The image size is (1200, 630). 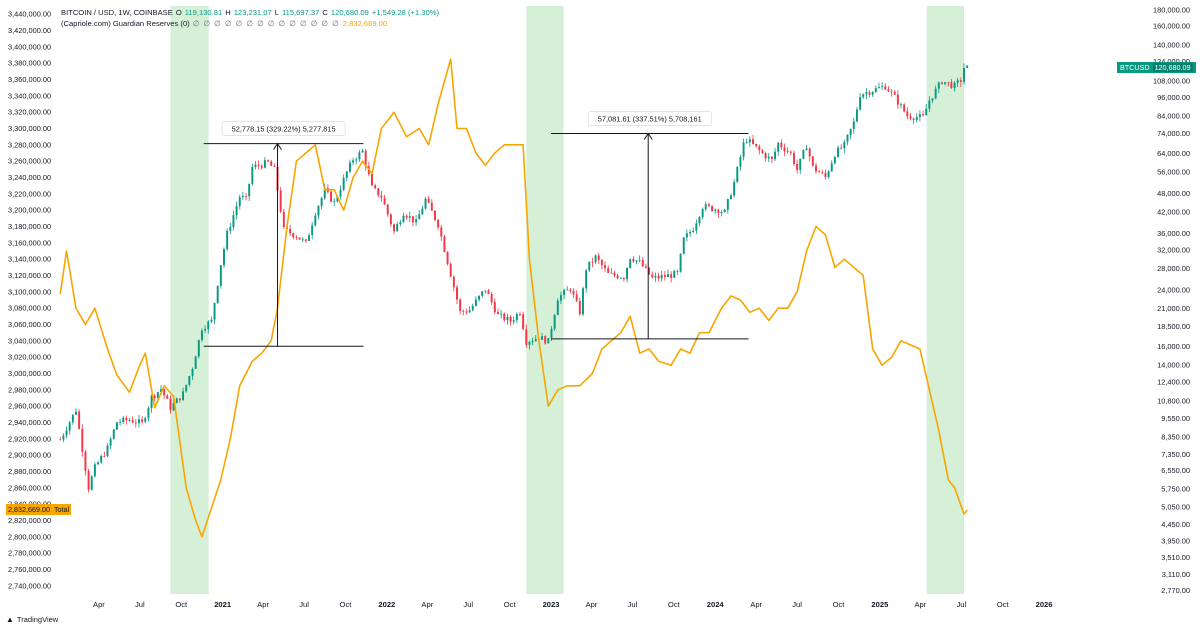 What do you see at coordinates (1171, 26) in the screenshot?
I see `right-tick-label: 160,000.00` at bounding box center [1171, 26].